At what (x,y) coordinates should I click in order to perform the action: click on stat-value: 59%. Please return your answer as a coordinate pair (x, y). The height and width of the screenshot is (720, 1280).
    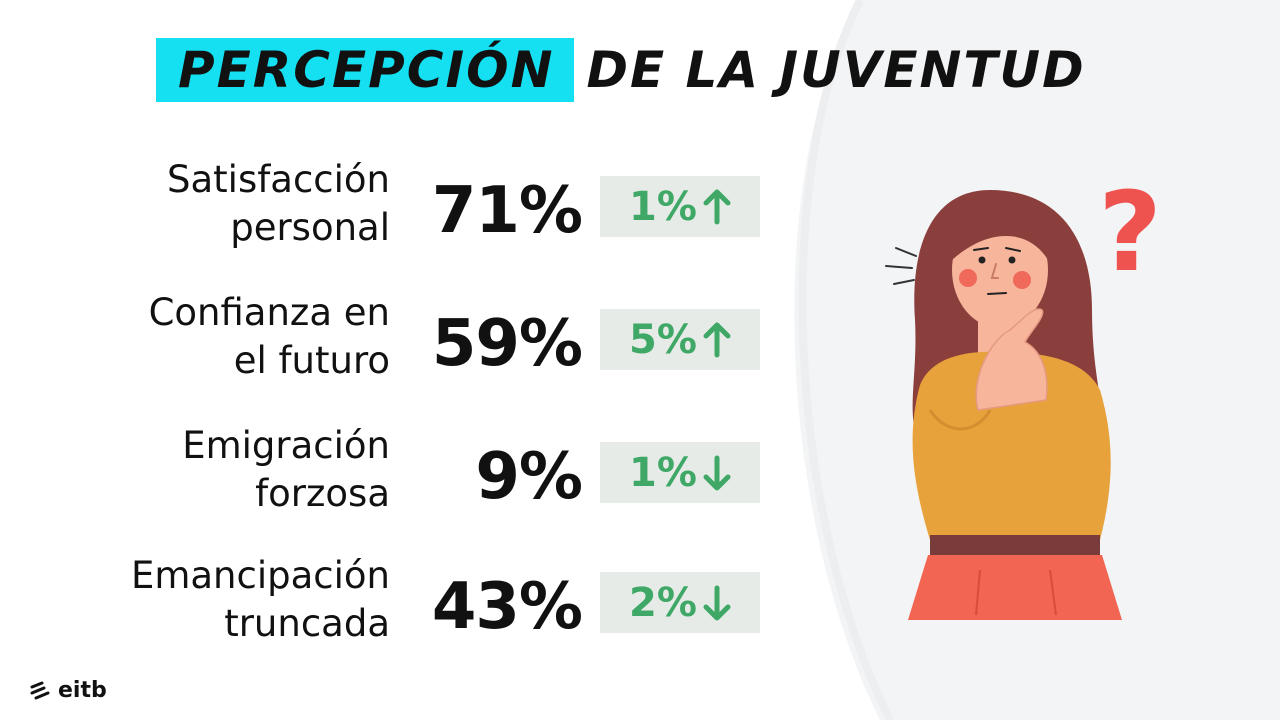
    Looking at the image, I should click on (507, 344).